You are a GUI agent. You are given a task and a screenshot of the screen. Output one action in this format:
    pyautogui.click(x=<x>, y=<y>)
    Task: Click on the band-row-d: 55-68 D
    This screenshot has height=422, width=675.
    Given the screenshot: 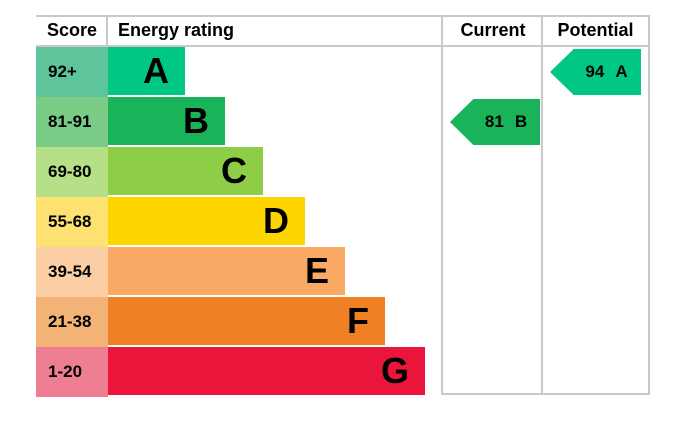 What is the action you would take?
    pyautogui.click(x=342, y=222)
    